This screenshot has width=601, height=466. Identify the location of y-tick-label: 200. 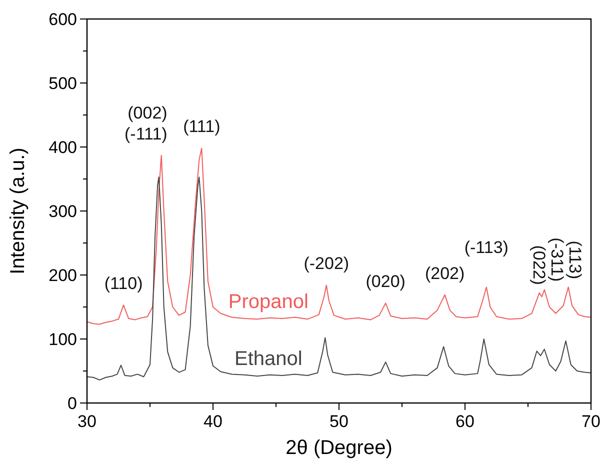
(62, 275).